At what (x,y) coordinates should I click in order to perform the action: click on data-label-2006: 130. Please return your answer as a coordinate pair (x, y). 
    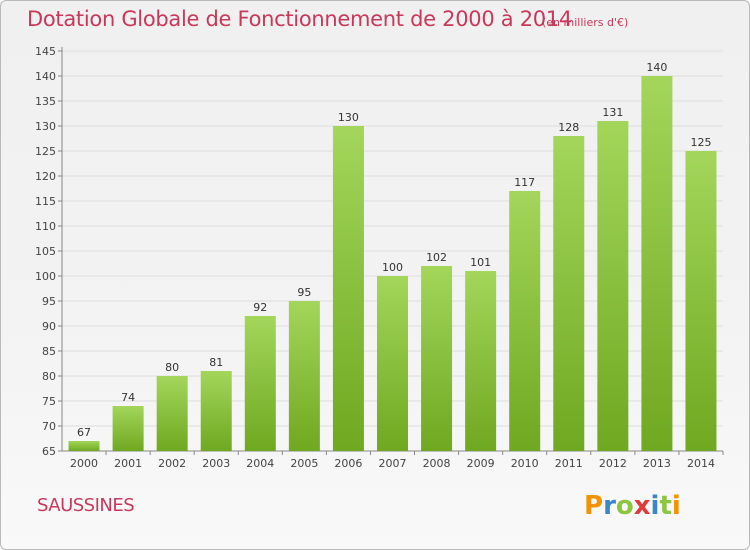
    Looking at the image, I should click on (348, 117).